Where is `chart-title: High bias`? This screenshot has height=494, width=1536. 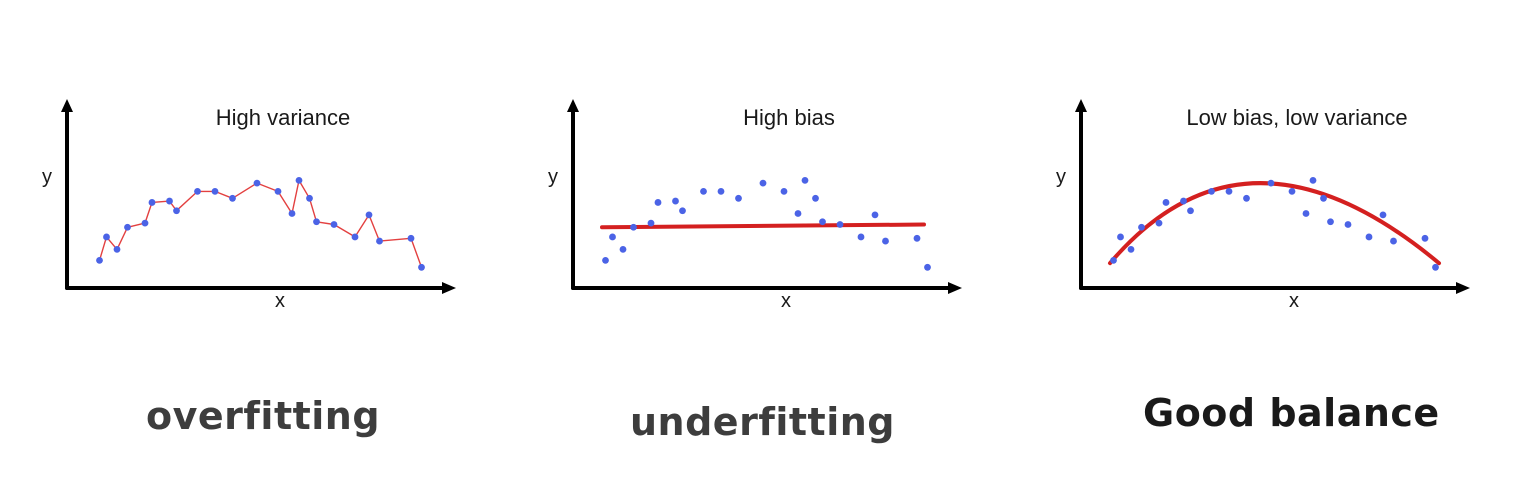 chart-title: High bias is located at coordinates (789, 117).